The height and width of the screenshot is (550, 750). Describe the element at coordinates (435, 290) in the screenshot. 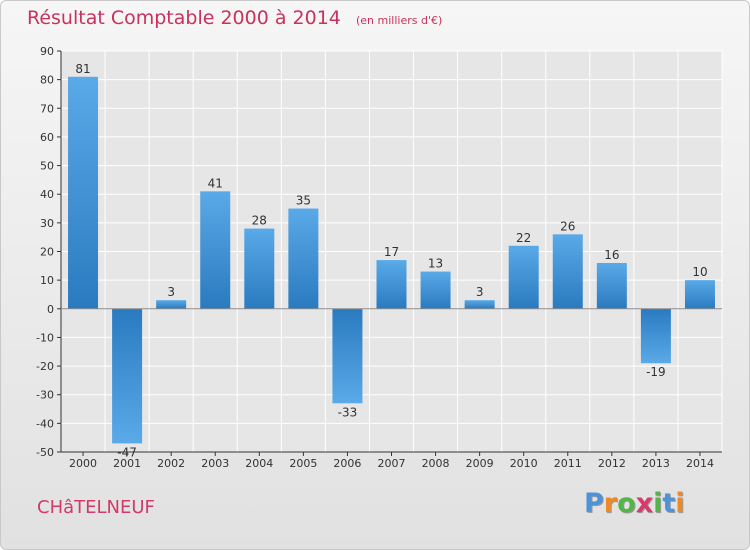

I see `bar-2008` at that location.